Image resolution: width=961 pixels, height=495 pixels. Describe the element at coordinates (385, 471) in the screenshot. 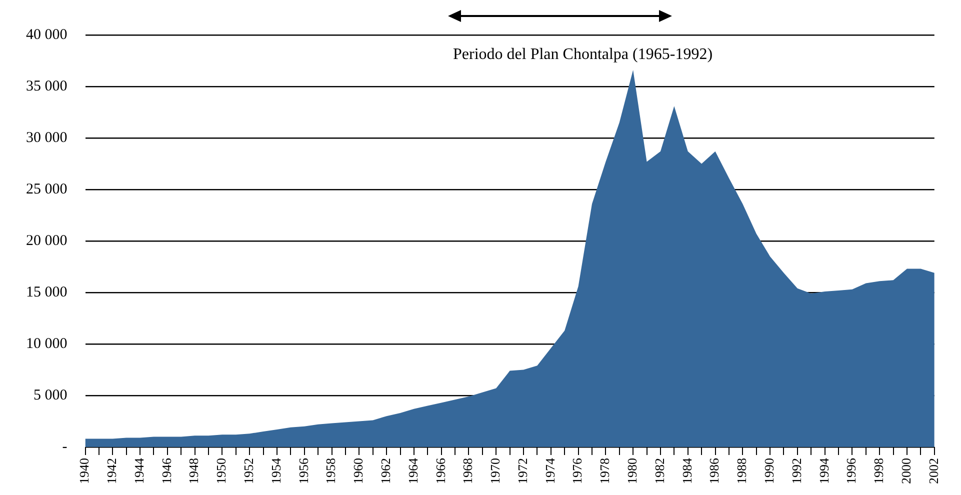

I see `x-tick-label: 1962` at that location.